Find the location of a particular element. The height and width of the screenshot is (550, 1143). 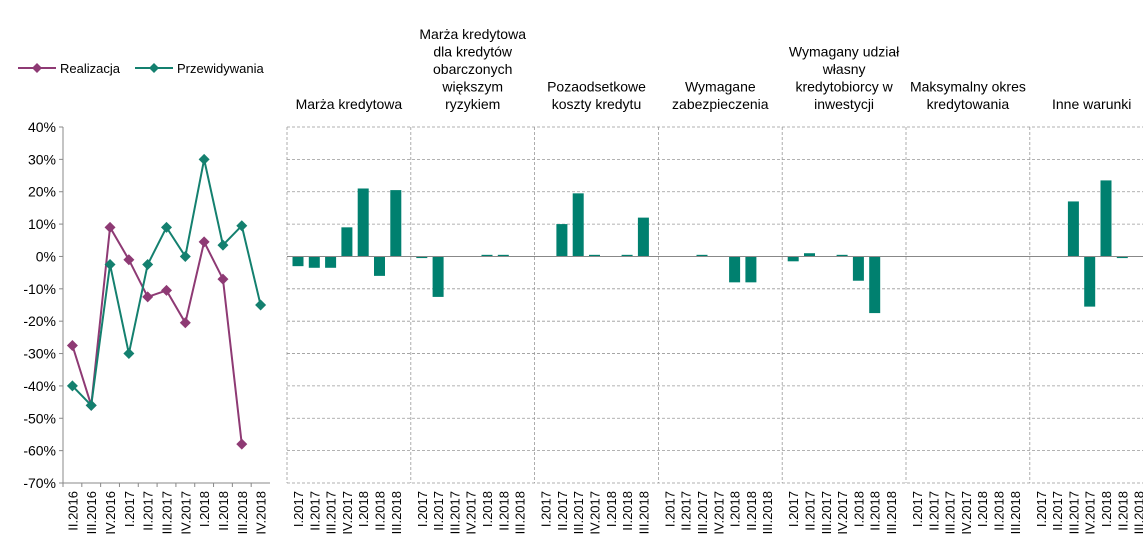

legend-label: Przewidywania is located at coordinates (220, 68).